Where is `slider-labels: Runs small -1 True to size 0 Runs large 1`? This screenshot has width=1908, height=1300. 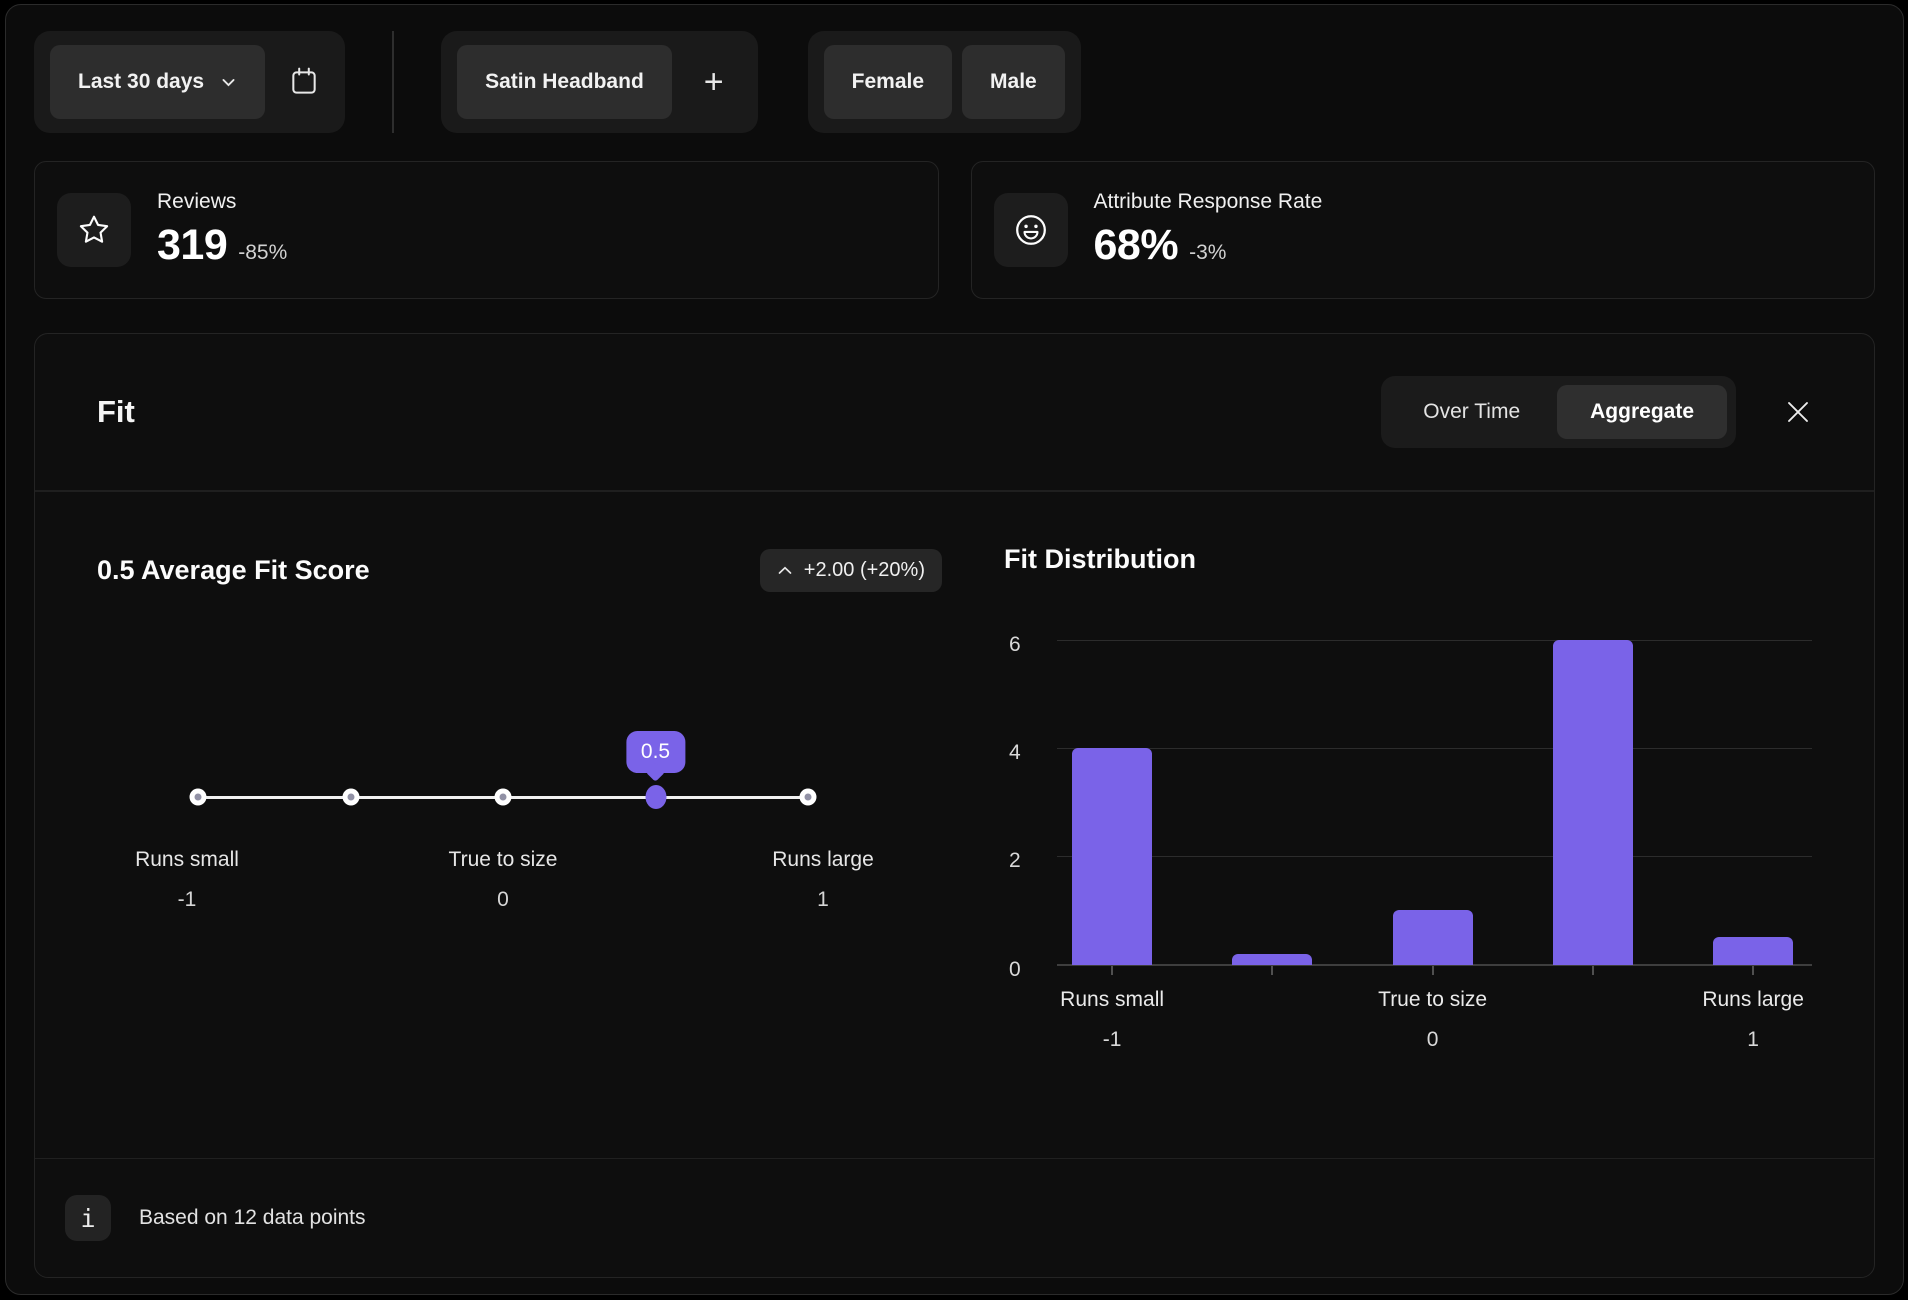
slider-labels: Runs small -1 True to size 0 Runs large 1 is located at coordinates (504, 900).